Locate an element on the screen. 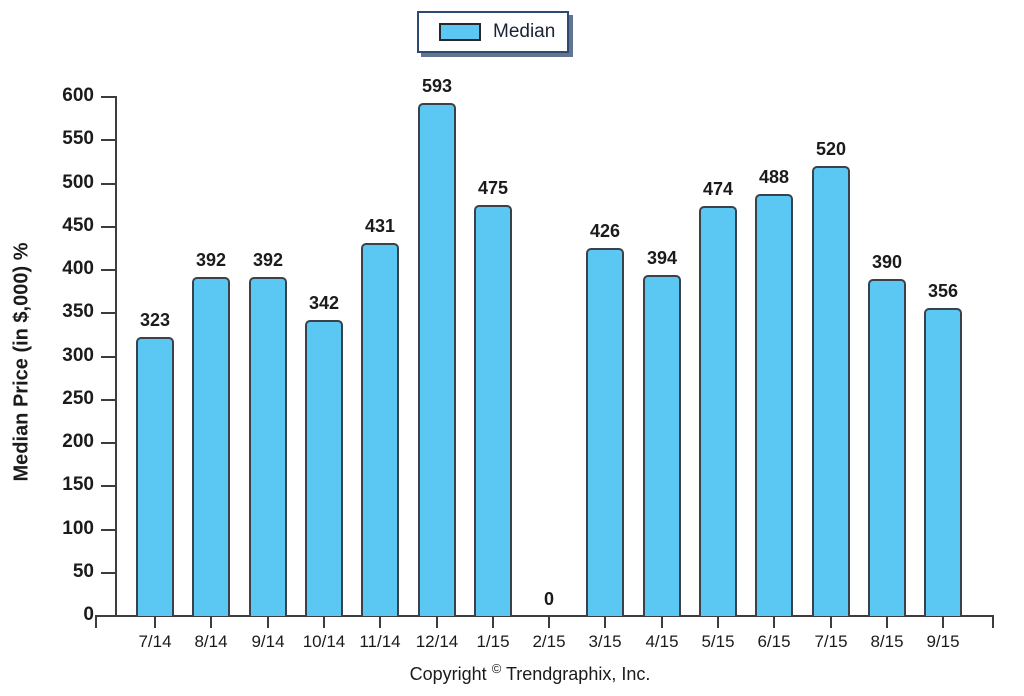 This screenshot has height=696, width=1024. x-tick-label: 7/15 is located at coordinates (831, 641).